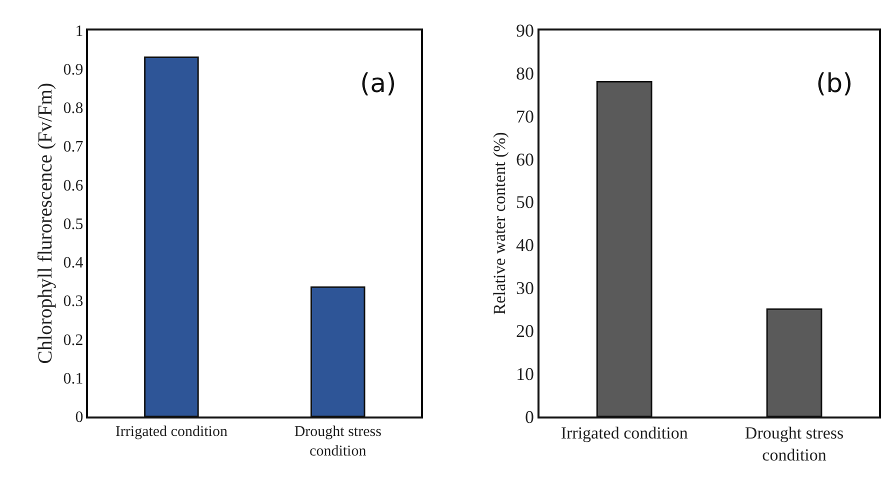 This screenshot has width=883, height=481. Describe the element at coordinates (73, 224) in the screenshot. I see `y-tick-label: 0.5` at that location.